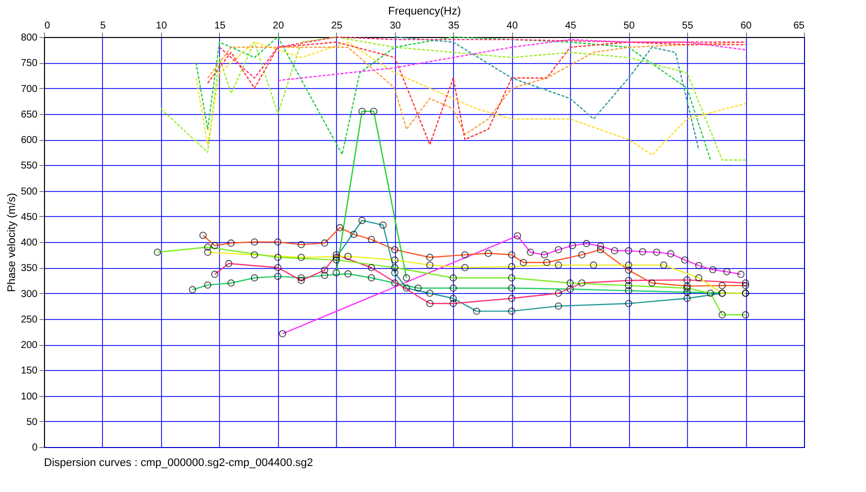 The width and height of the screenshot is (866, 492). Describe the element at coordinates (688, 26) in the screenshot. I see `x-tick-label: 55` at that location.